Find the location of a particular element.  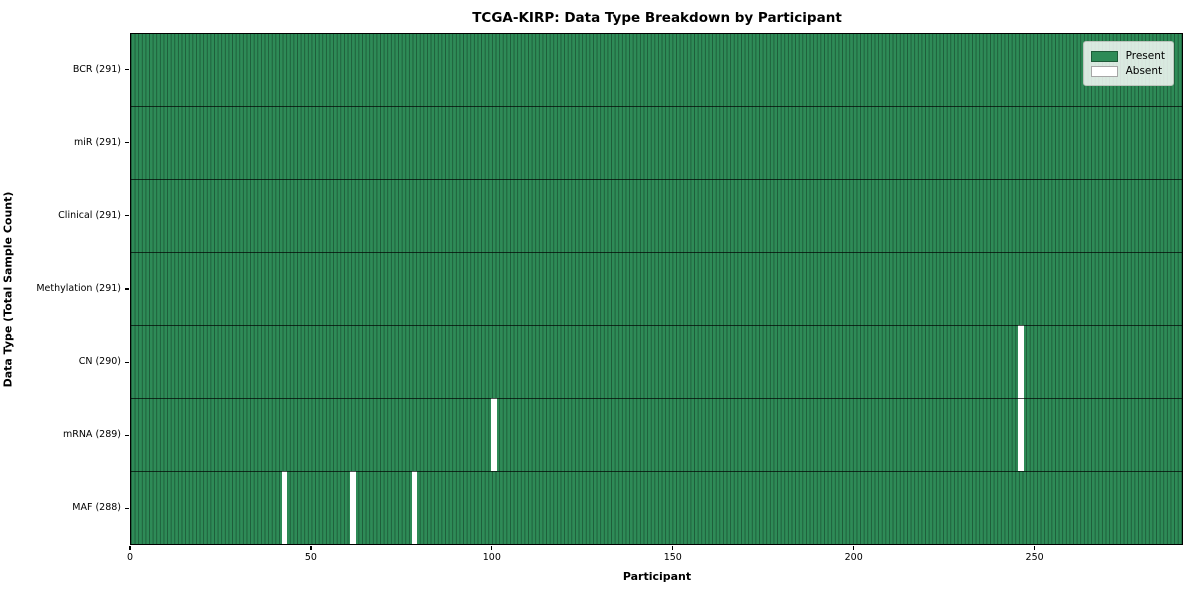

legend: Present Absent is located at coordinates (1128, 63).